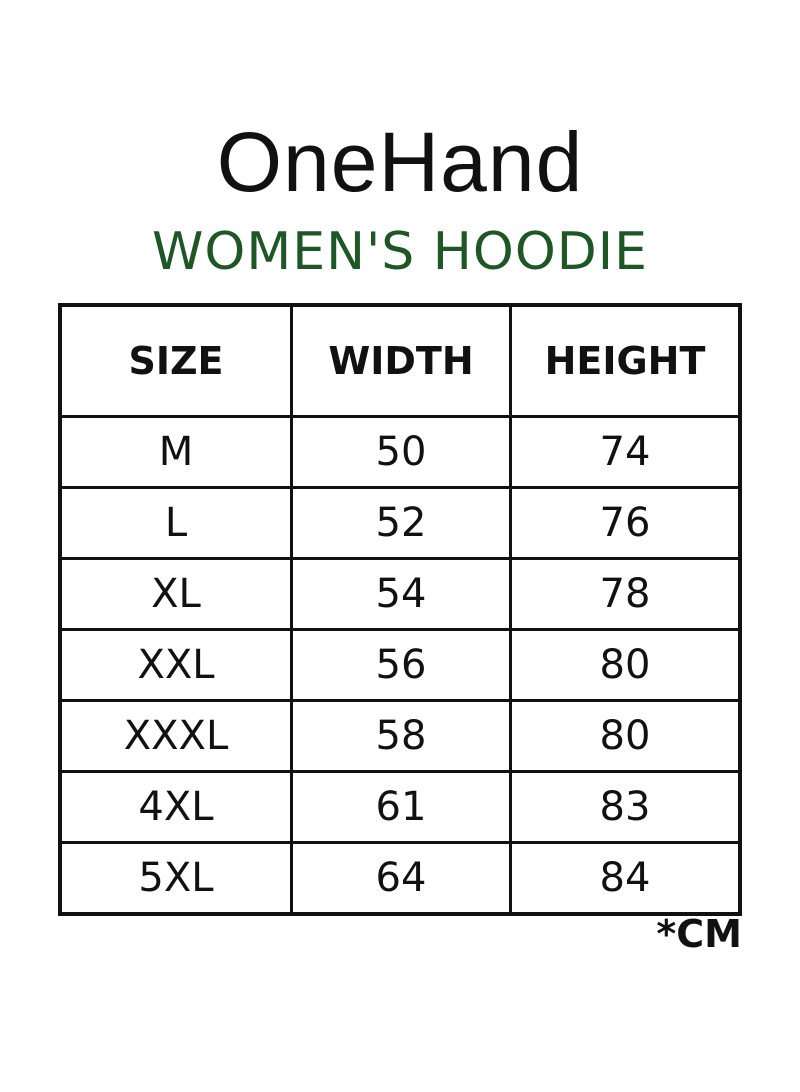 The height and width of the screenshot is (1092, 800). I want to click on width-cell: 61, so click(401, 807).